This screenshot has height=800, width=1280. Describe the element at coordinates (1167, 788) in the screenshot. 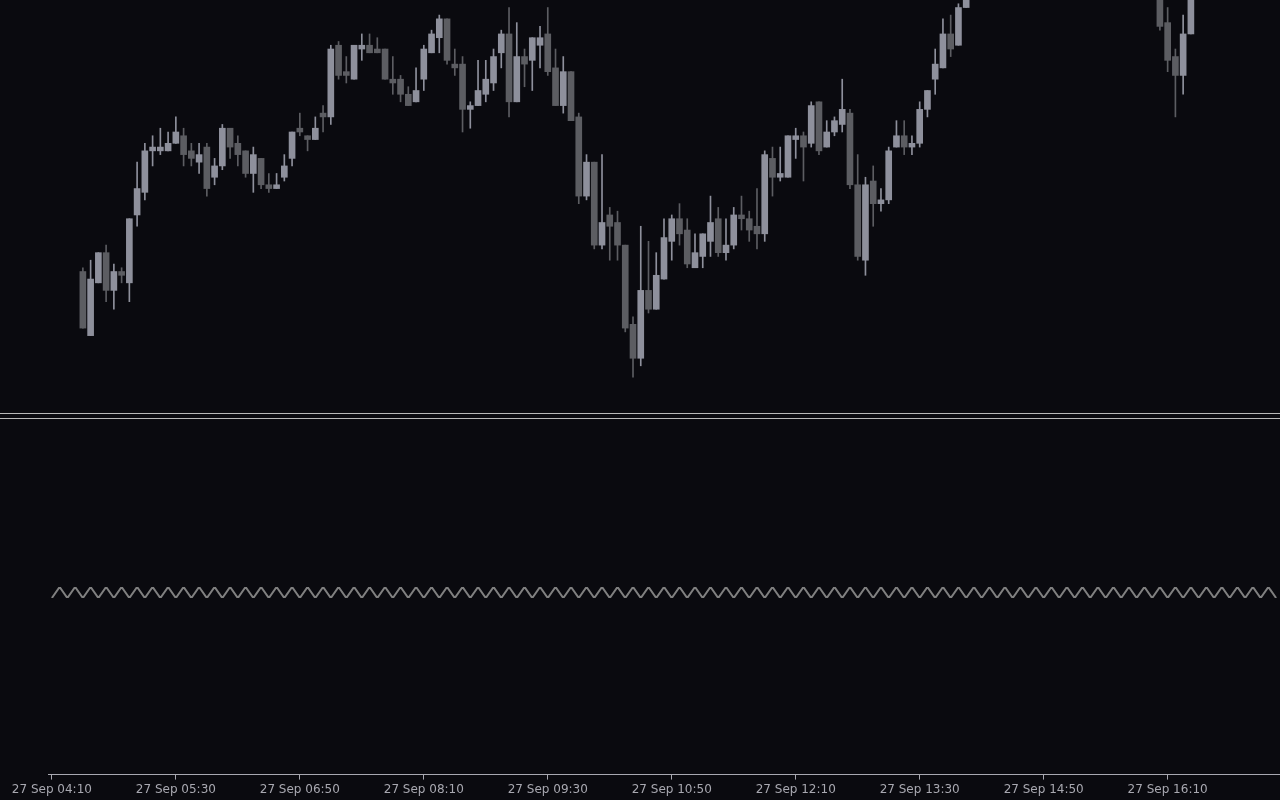

I see `x-tick-label: 27 Sep 16:10` at that location.